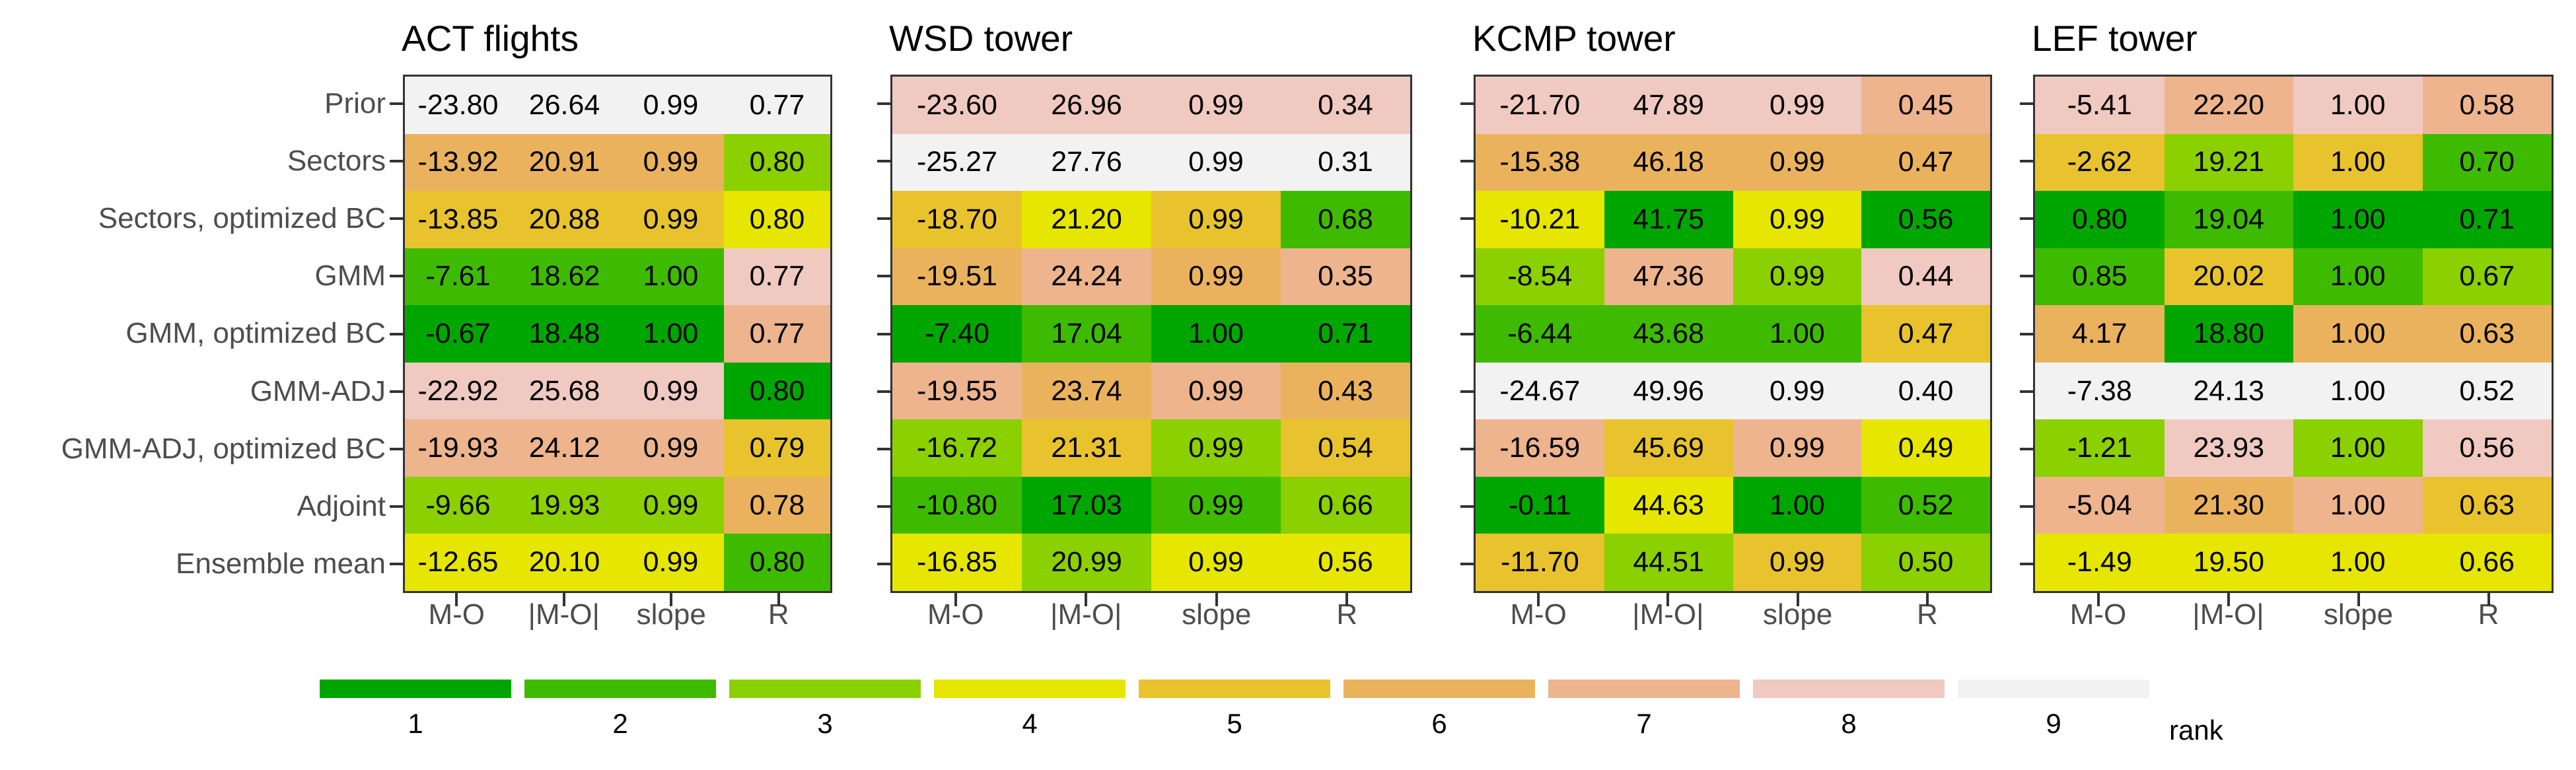 This screenshot has width=2576, height=770. What do you see at coordinates (1668, 334) in the screenshot?
I see `heatmap-cell: 43.68` at bounding box center [1668, 334].